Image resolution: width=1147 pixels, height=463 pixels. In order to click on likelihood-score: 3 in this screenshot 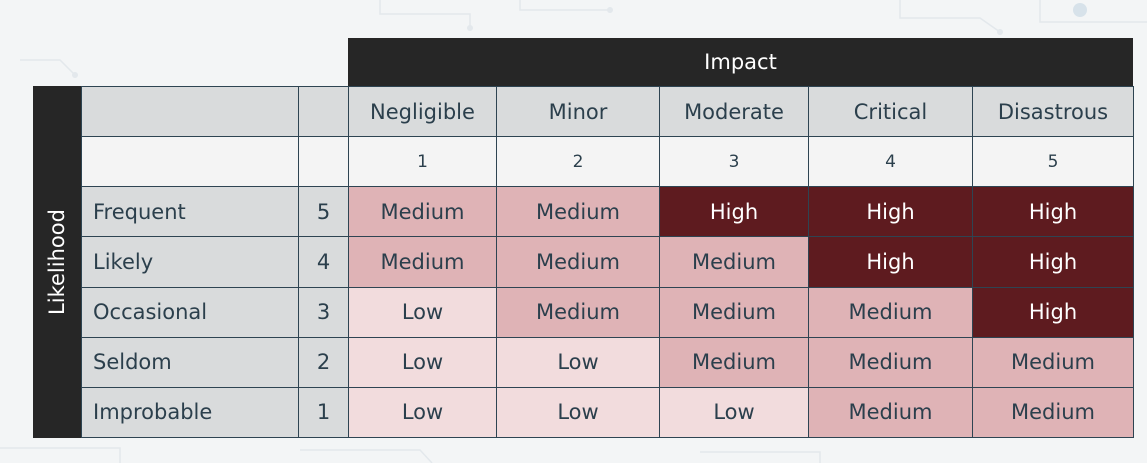, I will do `click(323, 312)`.